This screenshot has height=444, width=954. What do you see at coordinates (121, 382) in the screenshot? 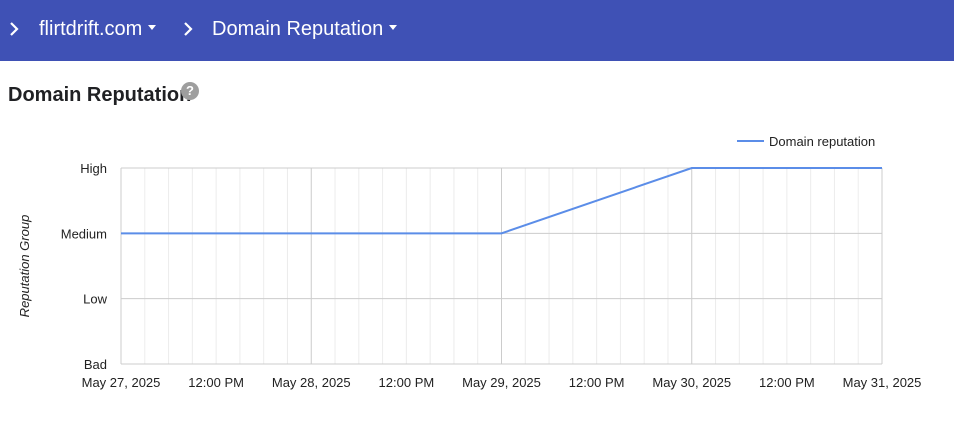
I see `x-tick-label: May 27, 2025` at bounding box center [121, 382].